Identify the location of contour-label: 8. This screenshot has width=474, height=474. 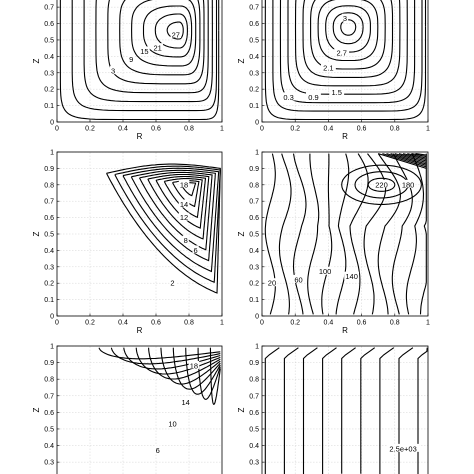
(186, 240).